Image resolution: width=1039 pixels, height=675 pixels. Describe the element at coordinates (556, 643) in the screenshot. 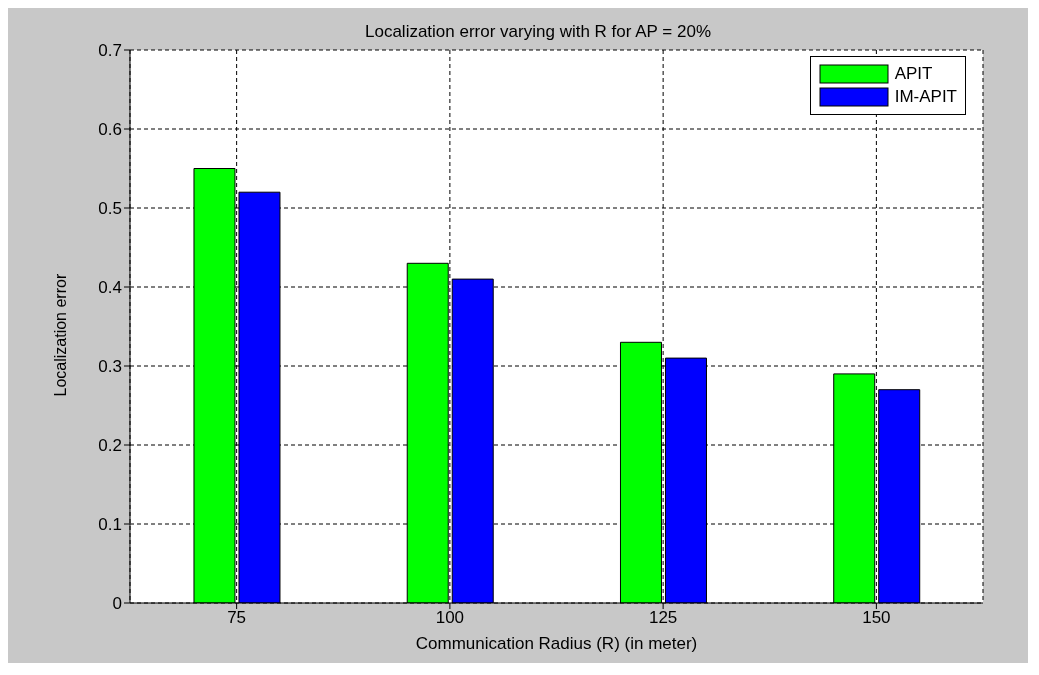

I see `x-axis-title: Communication Radius (R) (in meter)` at that location.